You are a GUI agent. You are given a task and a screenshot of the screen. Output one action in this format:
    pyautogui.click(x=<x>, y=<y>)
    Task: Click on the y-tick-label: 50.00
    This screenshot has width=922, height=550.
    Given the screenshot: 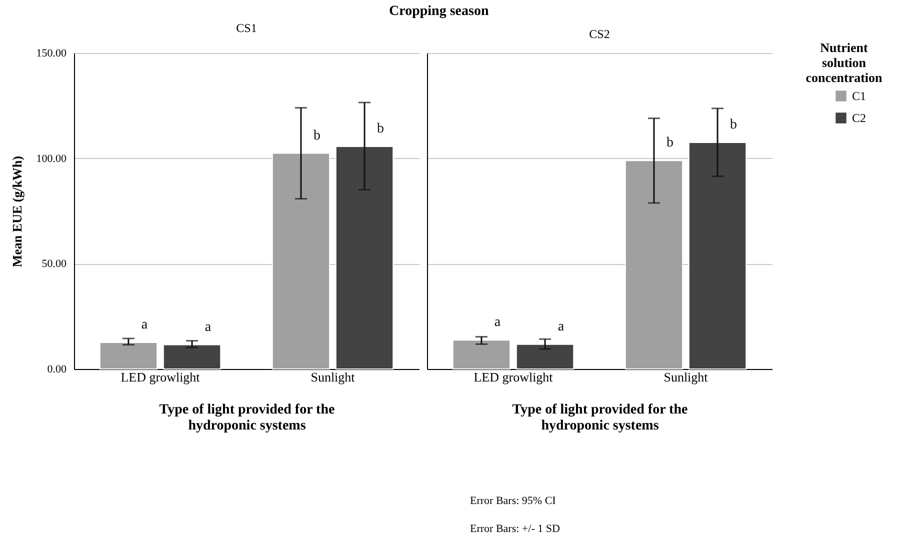 What is the action you would take?
    pyautogui.click(x=54, y=264)
    